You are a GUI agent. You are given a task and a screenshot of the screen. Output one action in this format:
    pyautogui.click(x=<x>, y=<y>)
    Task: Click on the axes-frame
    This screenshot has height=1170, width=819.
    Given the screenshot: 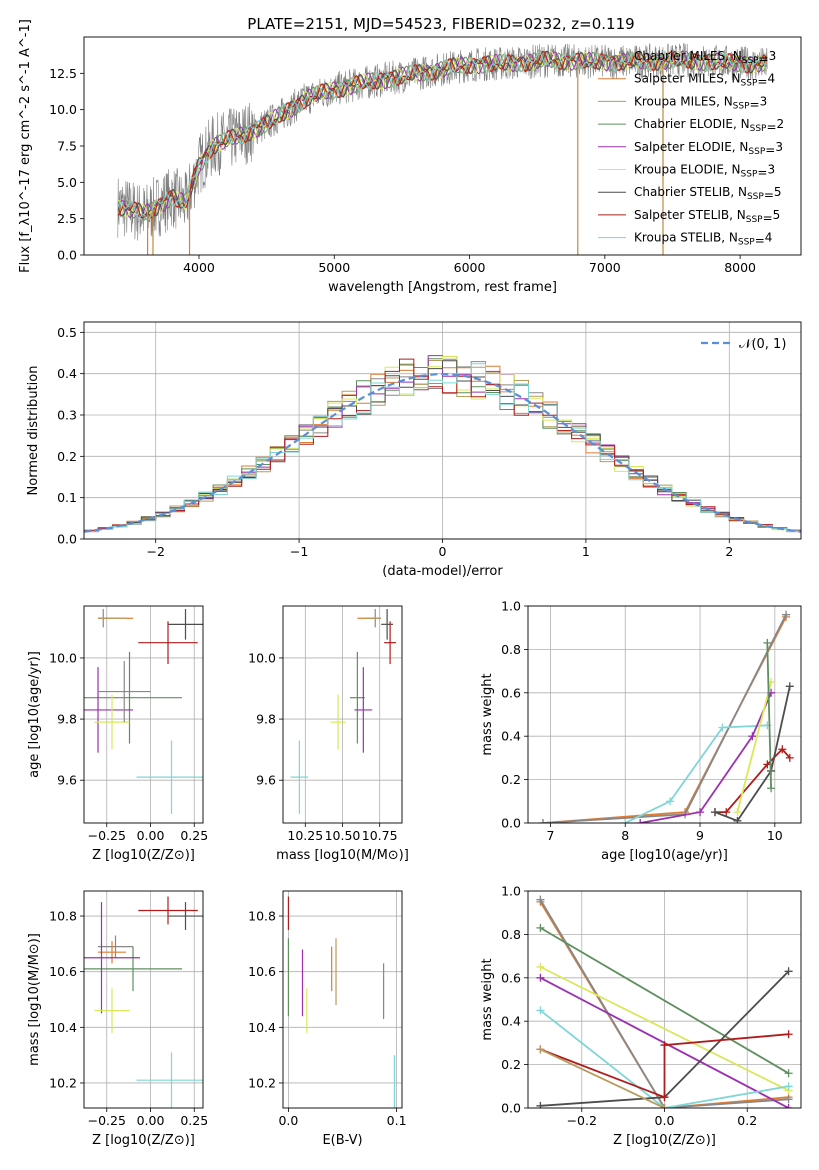 What is the action you would take?
    pyautogui.click(x=342, y=999)
    